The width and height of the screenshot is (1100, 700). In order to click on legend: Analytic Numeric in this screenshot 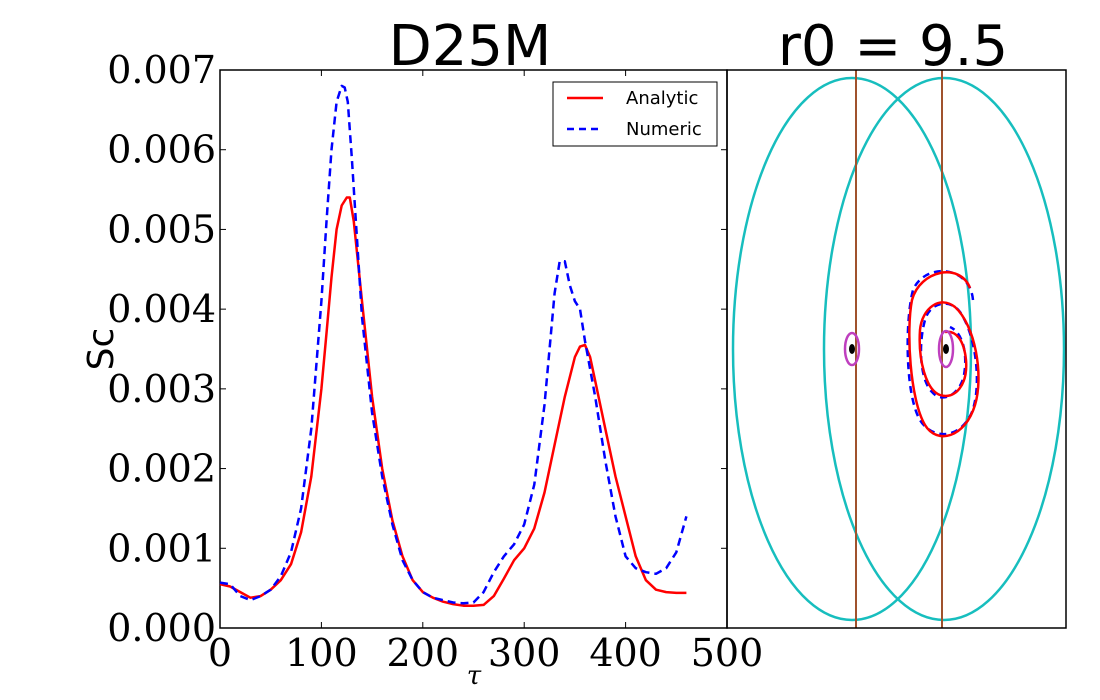, I will do `click(635, 114)`.